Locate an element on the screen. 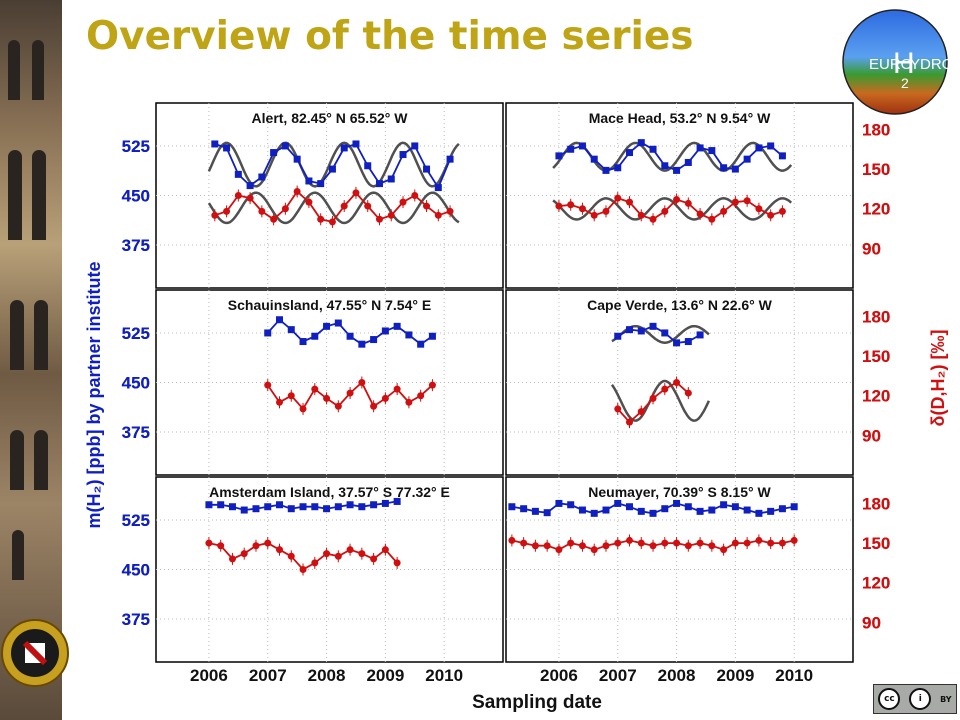  creative-commons-badge: cc i BY is located at coordinates (915, 699).